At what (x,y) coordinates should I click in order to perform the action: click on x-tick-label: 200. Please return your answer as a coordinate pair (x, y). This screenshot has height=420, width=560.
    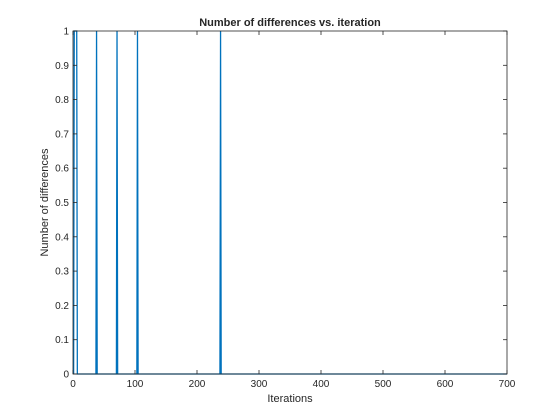
    Looking at the image, I should click on (197, 384).